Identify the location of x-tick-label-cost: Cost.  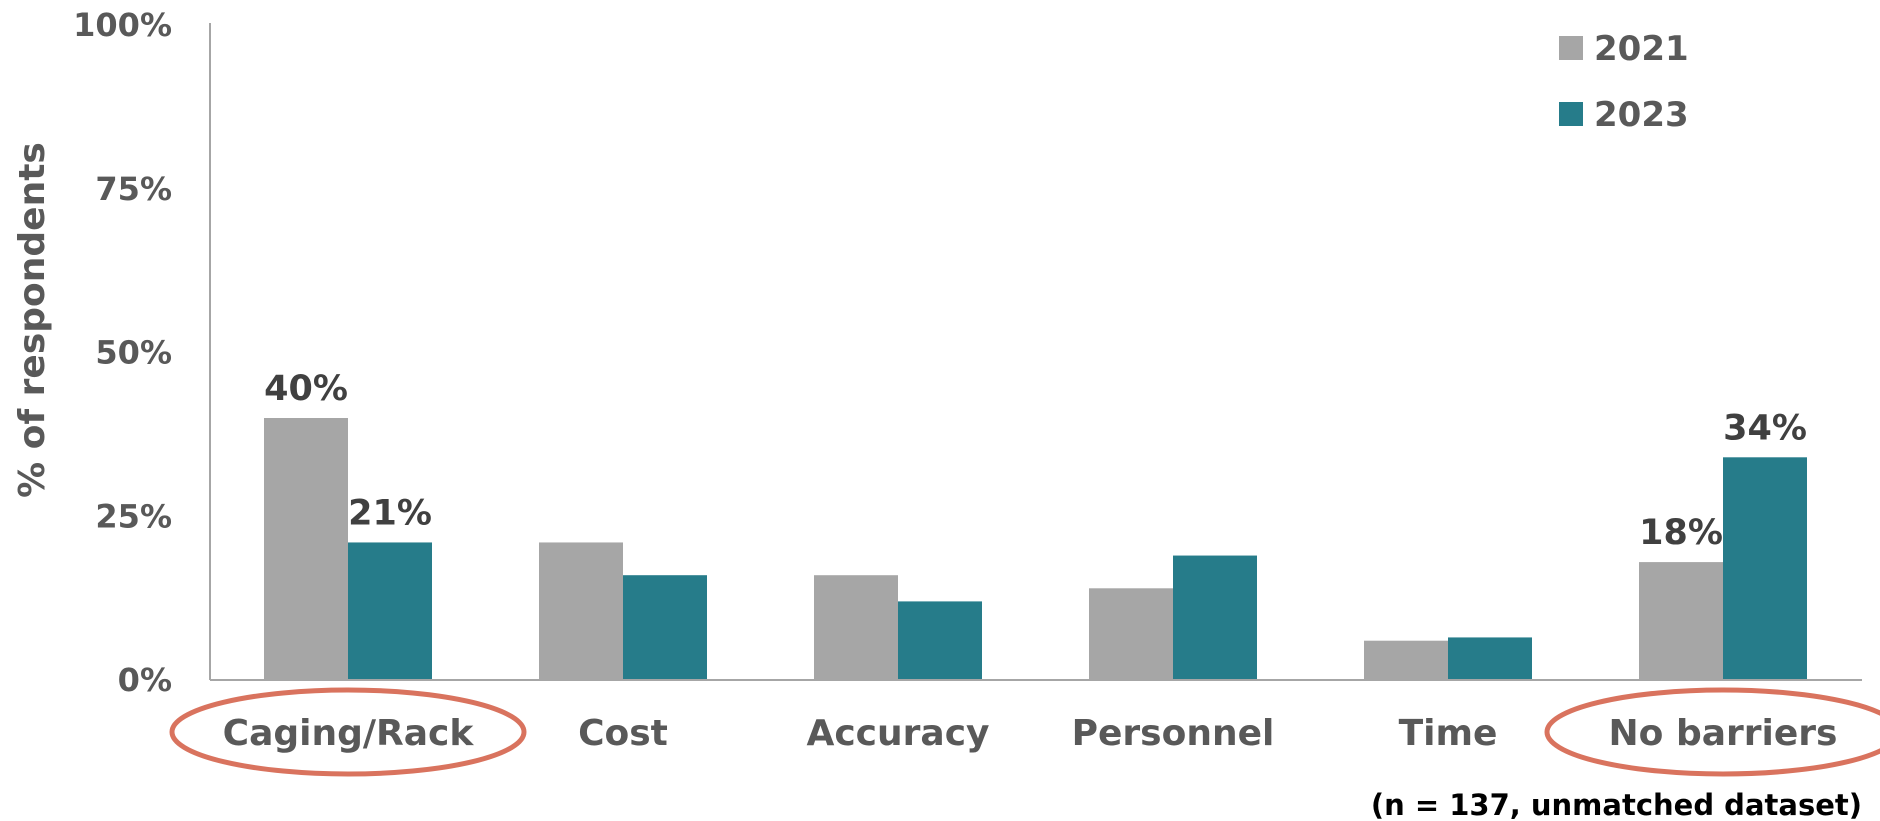
(623, 733).